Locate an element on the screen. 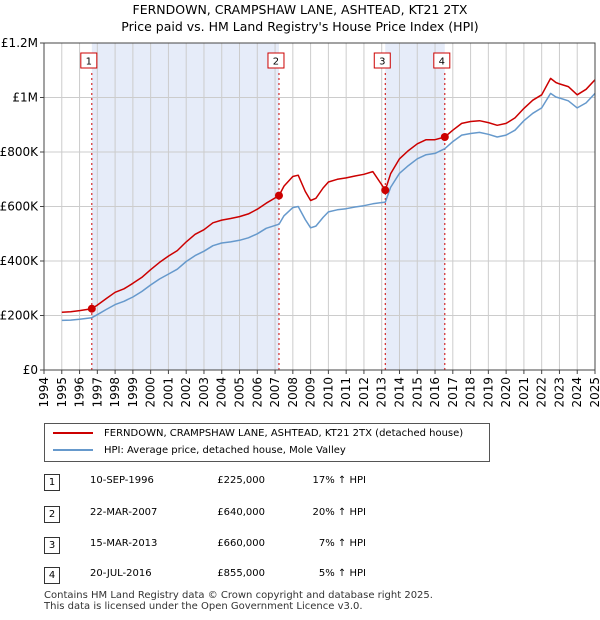 The height and width of the screenshot is (620, 600). x-tick-label: 2008 is located at coordinates (293, 392).